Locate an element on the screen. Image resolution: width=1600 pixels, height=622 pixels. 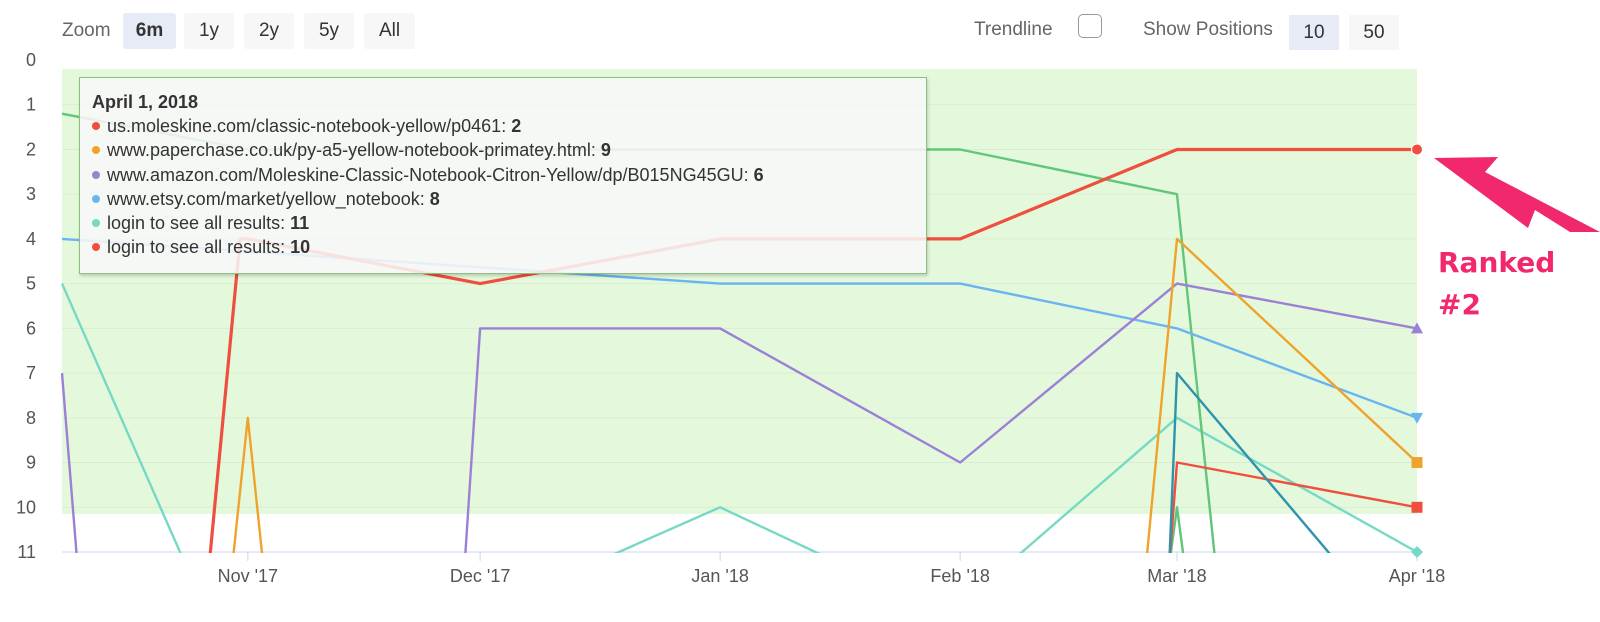
zoom-all-button: All is located at coordinates (389, 31).